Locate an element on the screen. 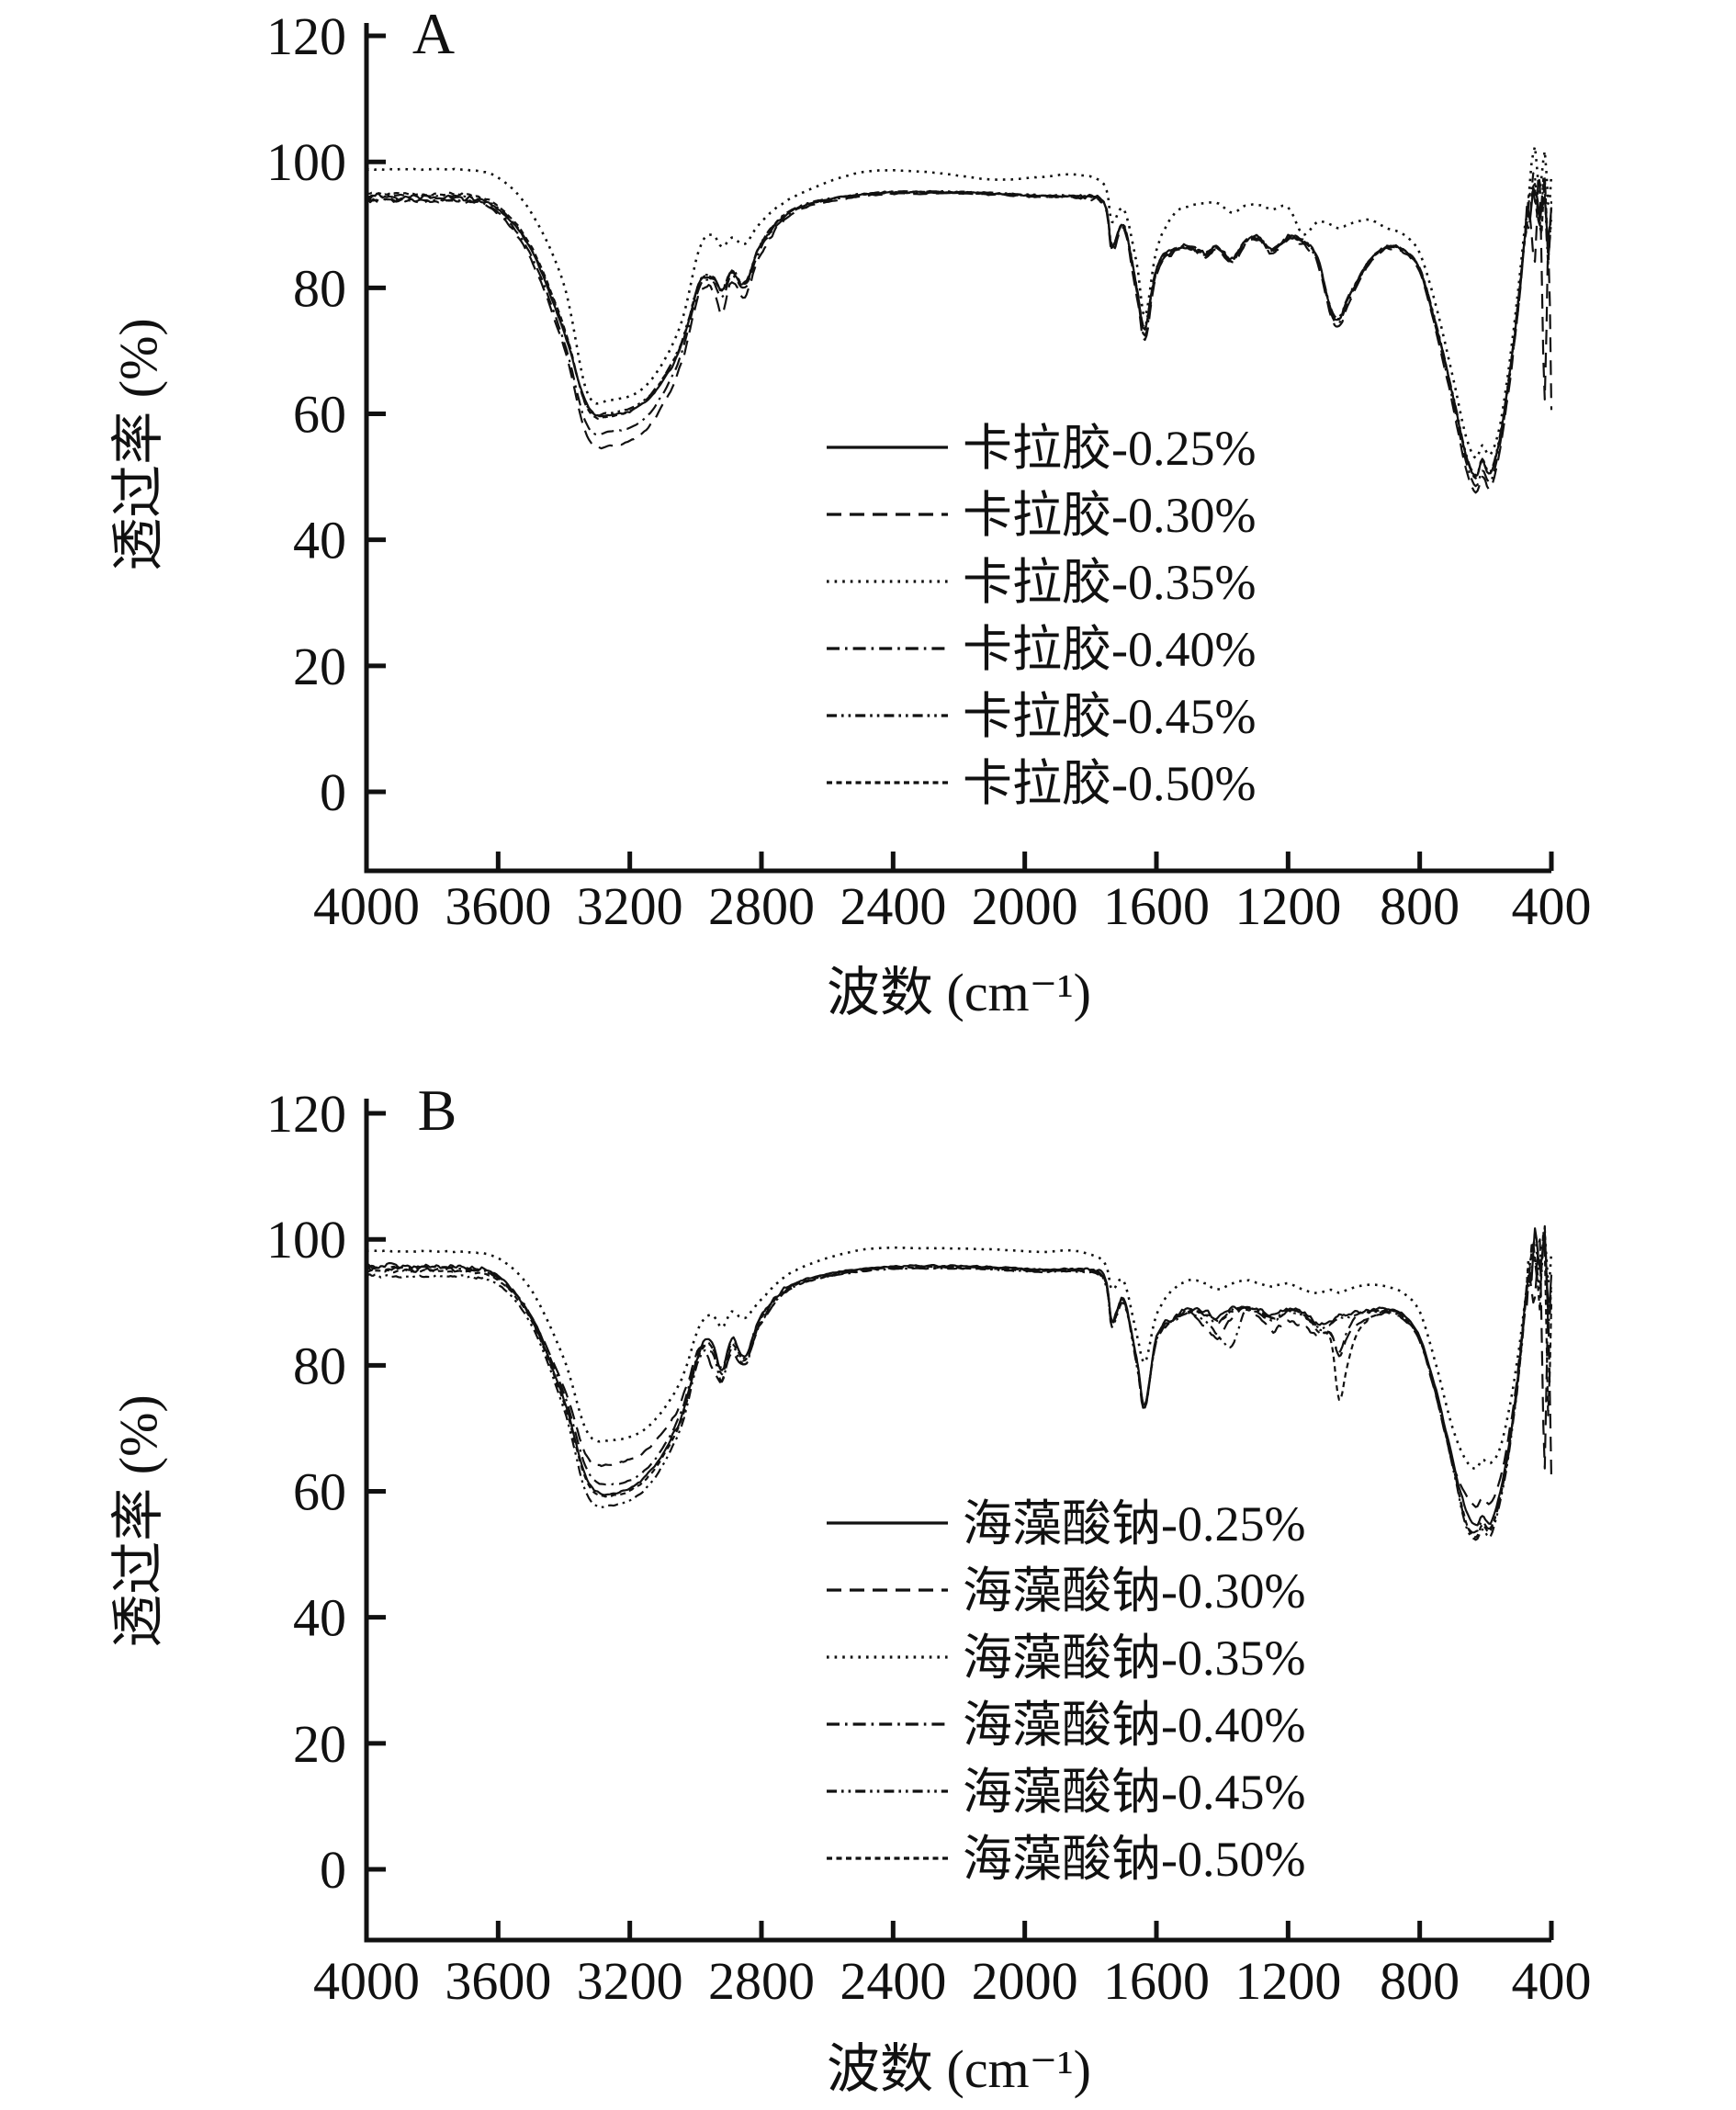  legend-label: 卡拉胶-0.35% is located at coordinates (1109, 582).